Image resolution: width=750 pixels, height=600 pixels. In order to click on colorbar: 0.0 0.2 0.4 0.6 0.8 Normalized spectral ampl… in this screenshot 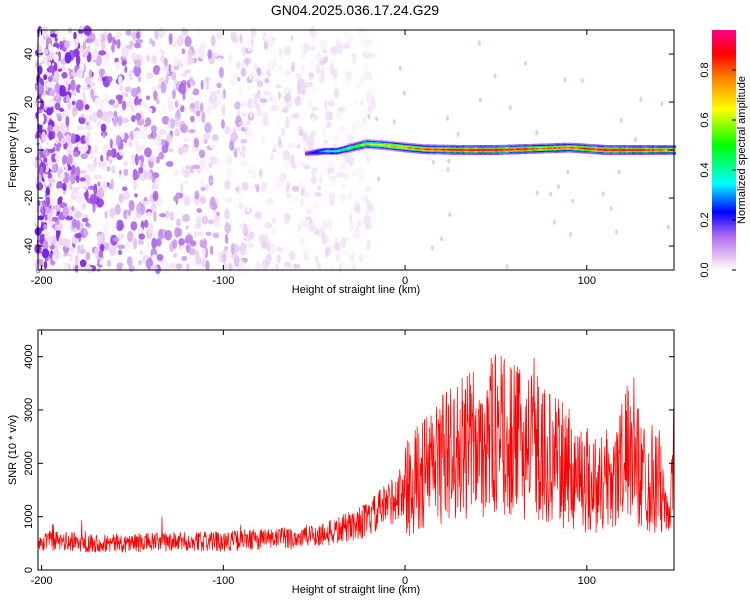, I will do `click(723, 154)`.